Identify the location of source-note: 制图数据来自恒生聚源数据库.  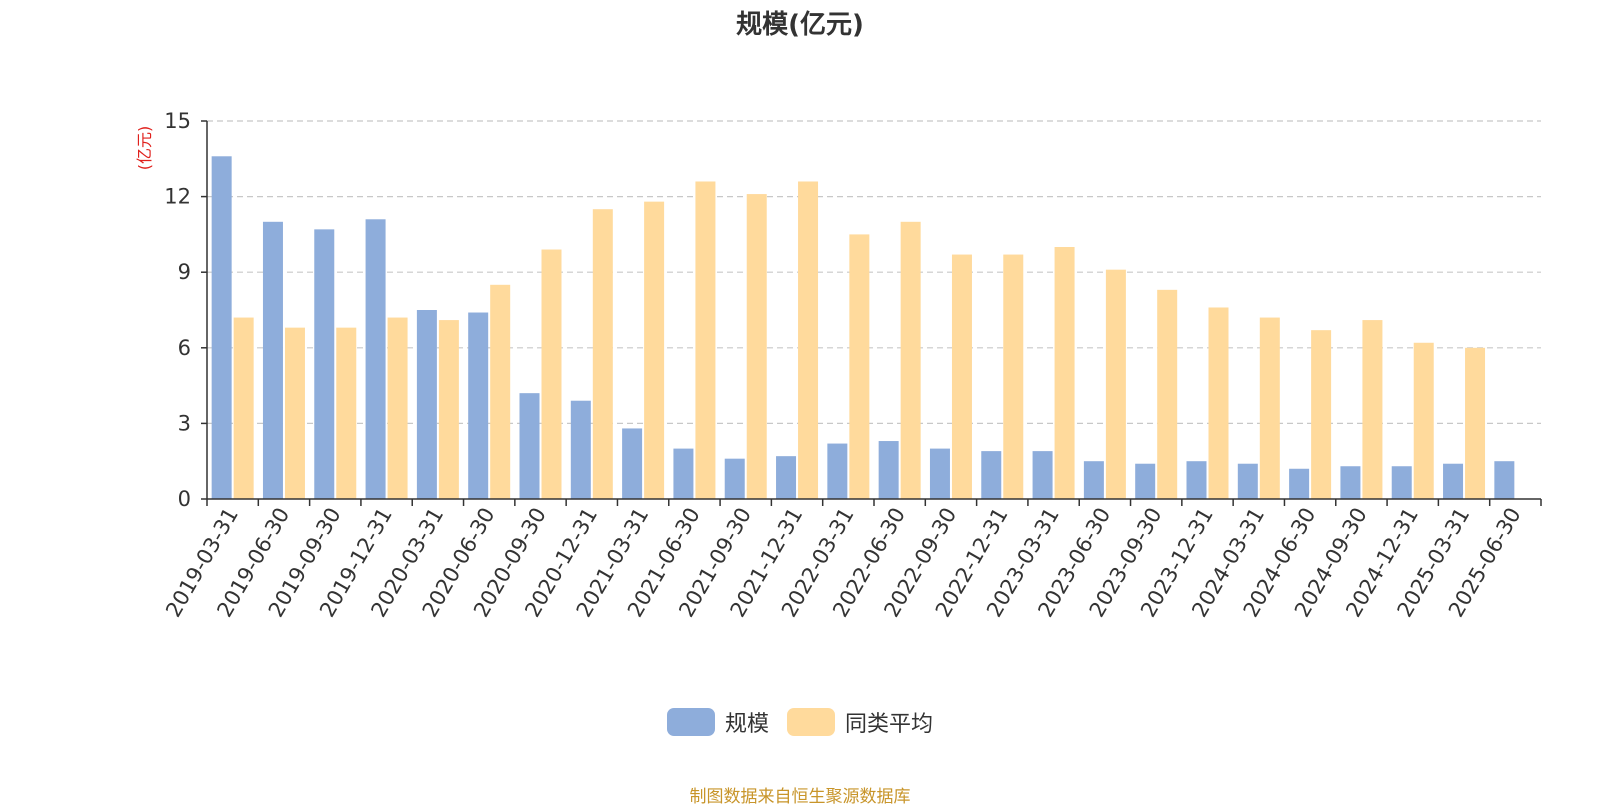
(800, 797).